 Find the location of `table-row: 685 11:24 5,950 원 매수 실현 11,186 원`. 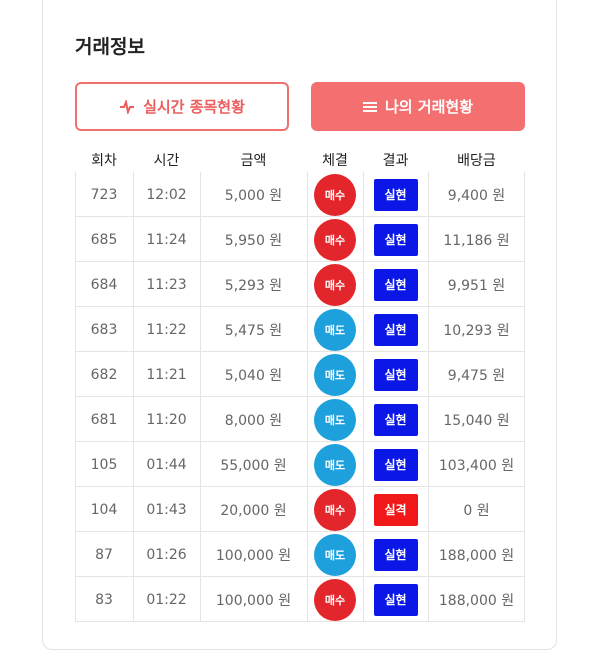

table-row: 685 11:24 5,950 원 매수 실현 11,186 원 is located at coordinates (300, 239).